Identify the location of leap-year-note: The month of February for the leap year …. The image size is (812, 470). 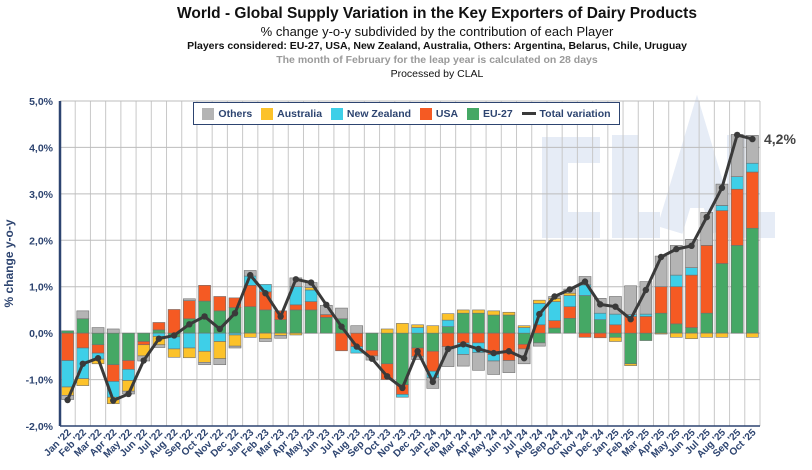
(437, 60).